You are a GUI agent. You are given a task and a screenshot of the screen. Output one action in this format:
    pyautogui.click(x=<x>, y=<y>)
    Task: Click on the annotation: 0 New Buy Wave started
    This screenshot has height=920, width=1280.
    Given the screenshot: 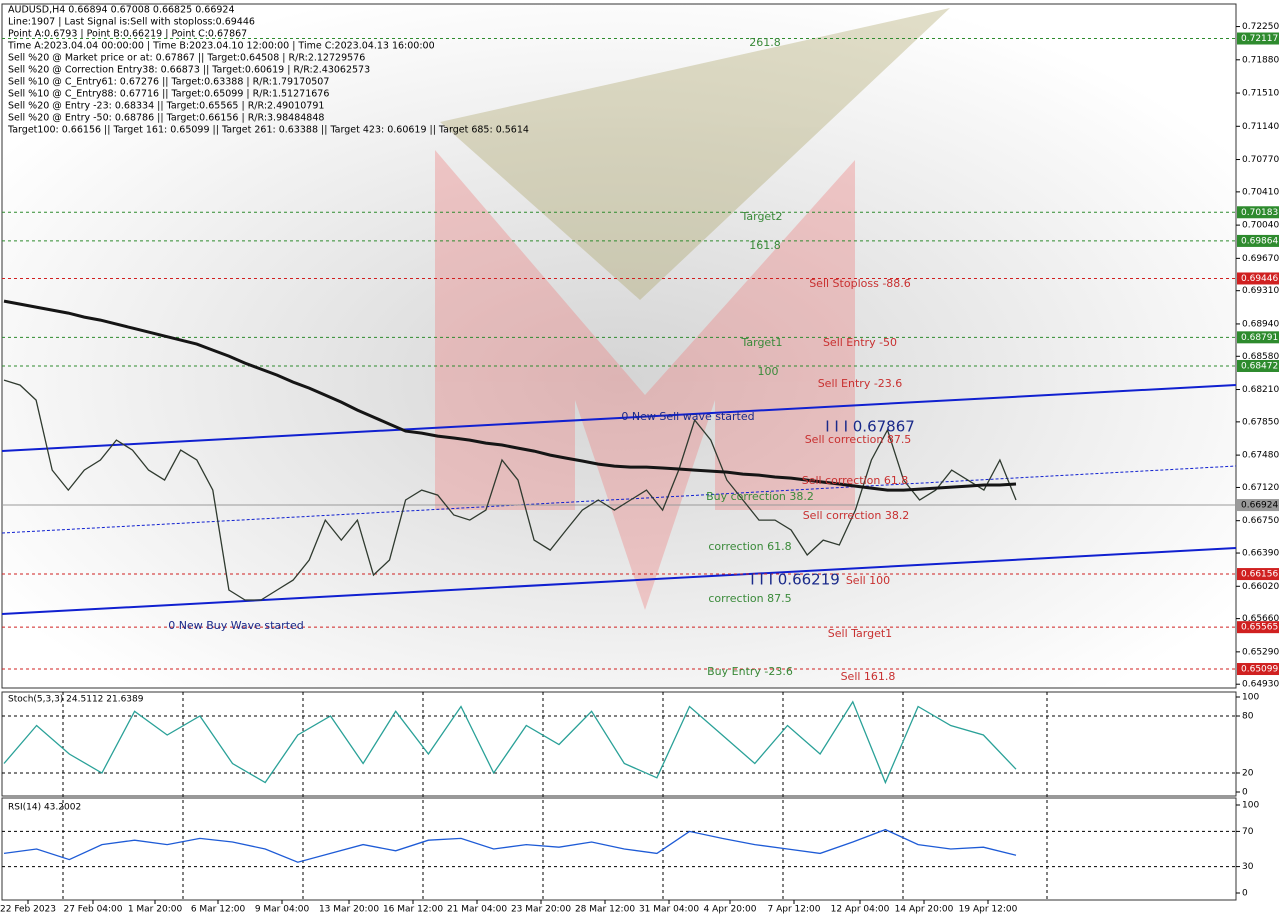 What is the action you would take?
    pyautogui.click(x=236, y=625)
    